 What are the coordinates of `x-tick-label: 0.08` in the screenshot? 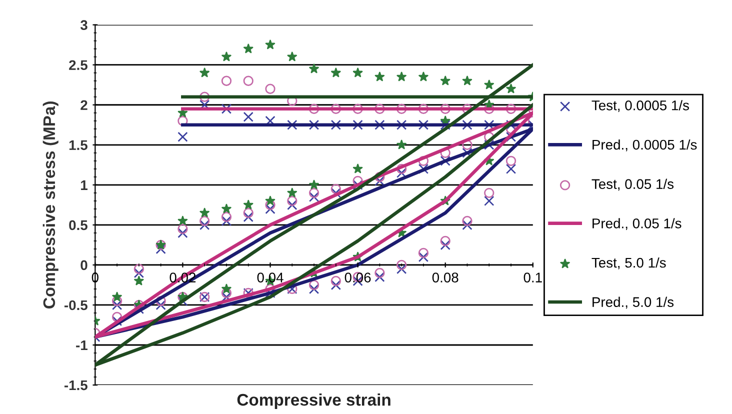 It's located at (445, 277).